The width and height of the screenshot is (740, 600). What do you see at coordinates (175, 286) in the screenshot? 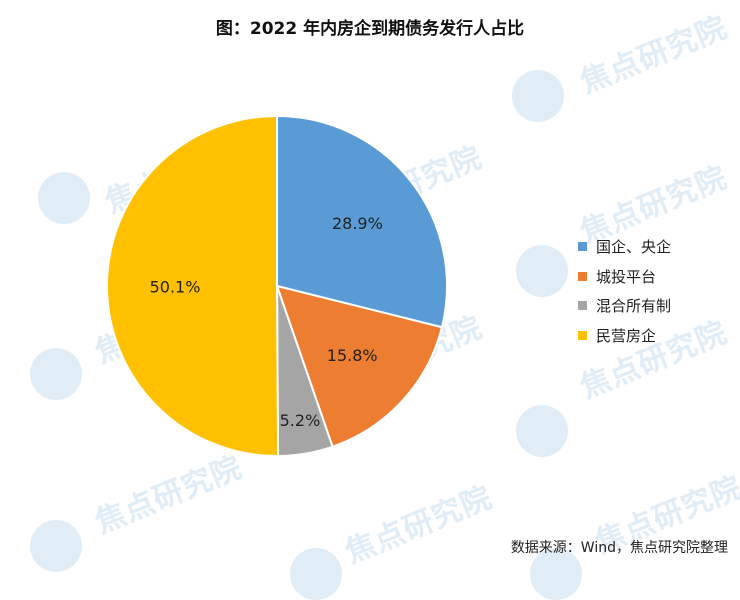
I see `slice-data-label: 50.1%` at bounding box center [175, 286].